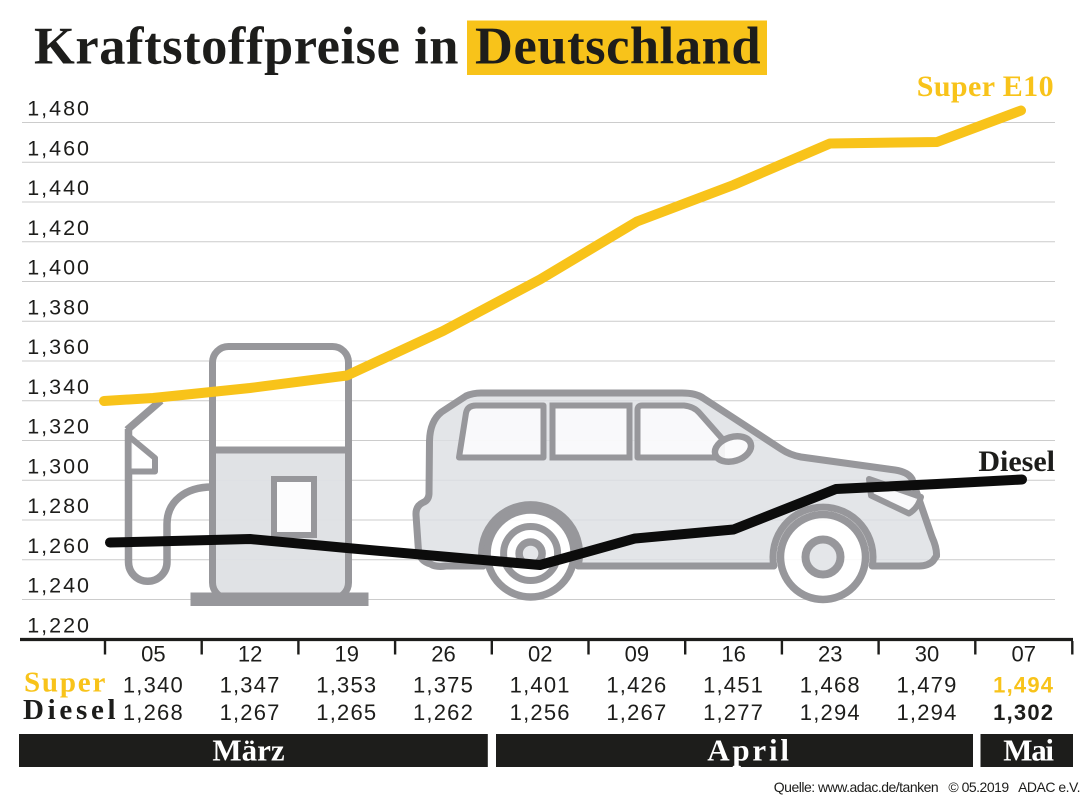 The width and height of the screenshot is (1091, 800). Describe the element at coordinates (540, 684) in the screenshot. I see `svg-text: 1,401` at that location.